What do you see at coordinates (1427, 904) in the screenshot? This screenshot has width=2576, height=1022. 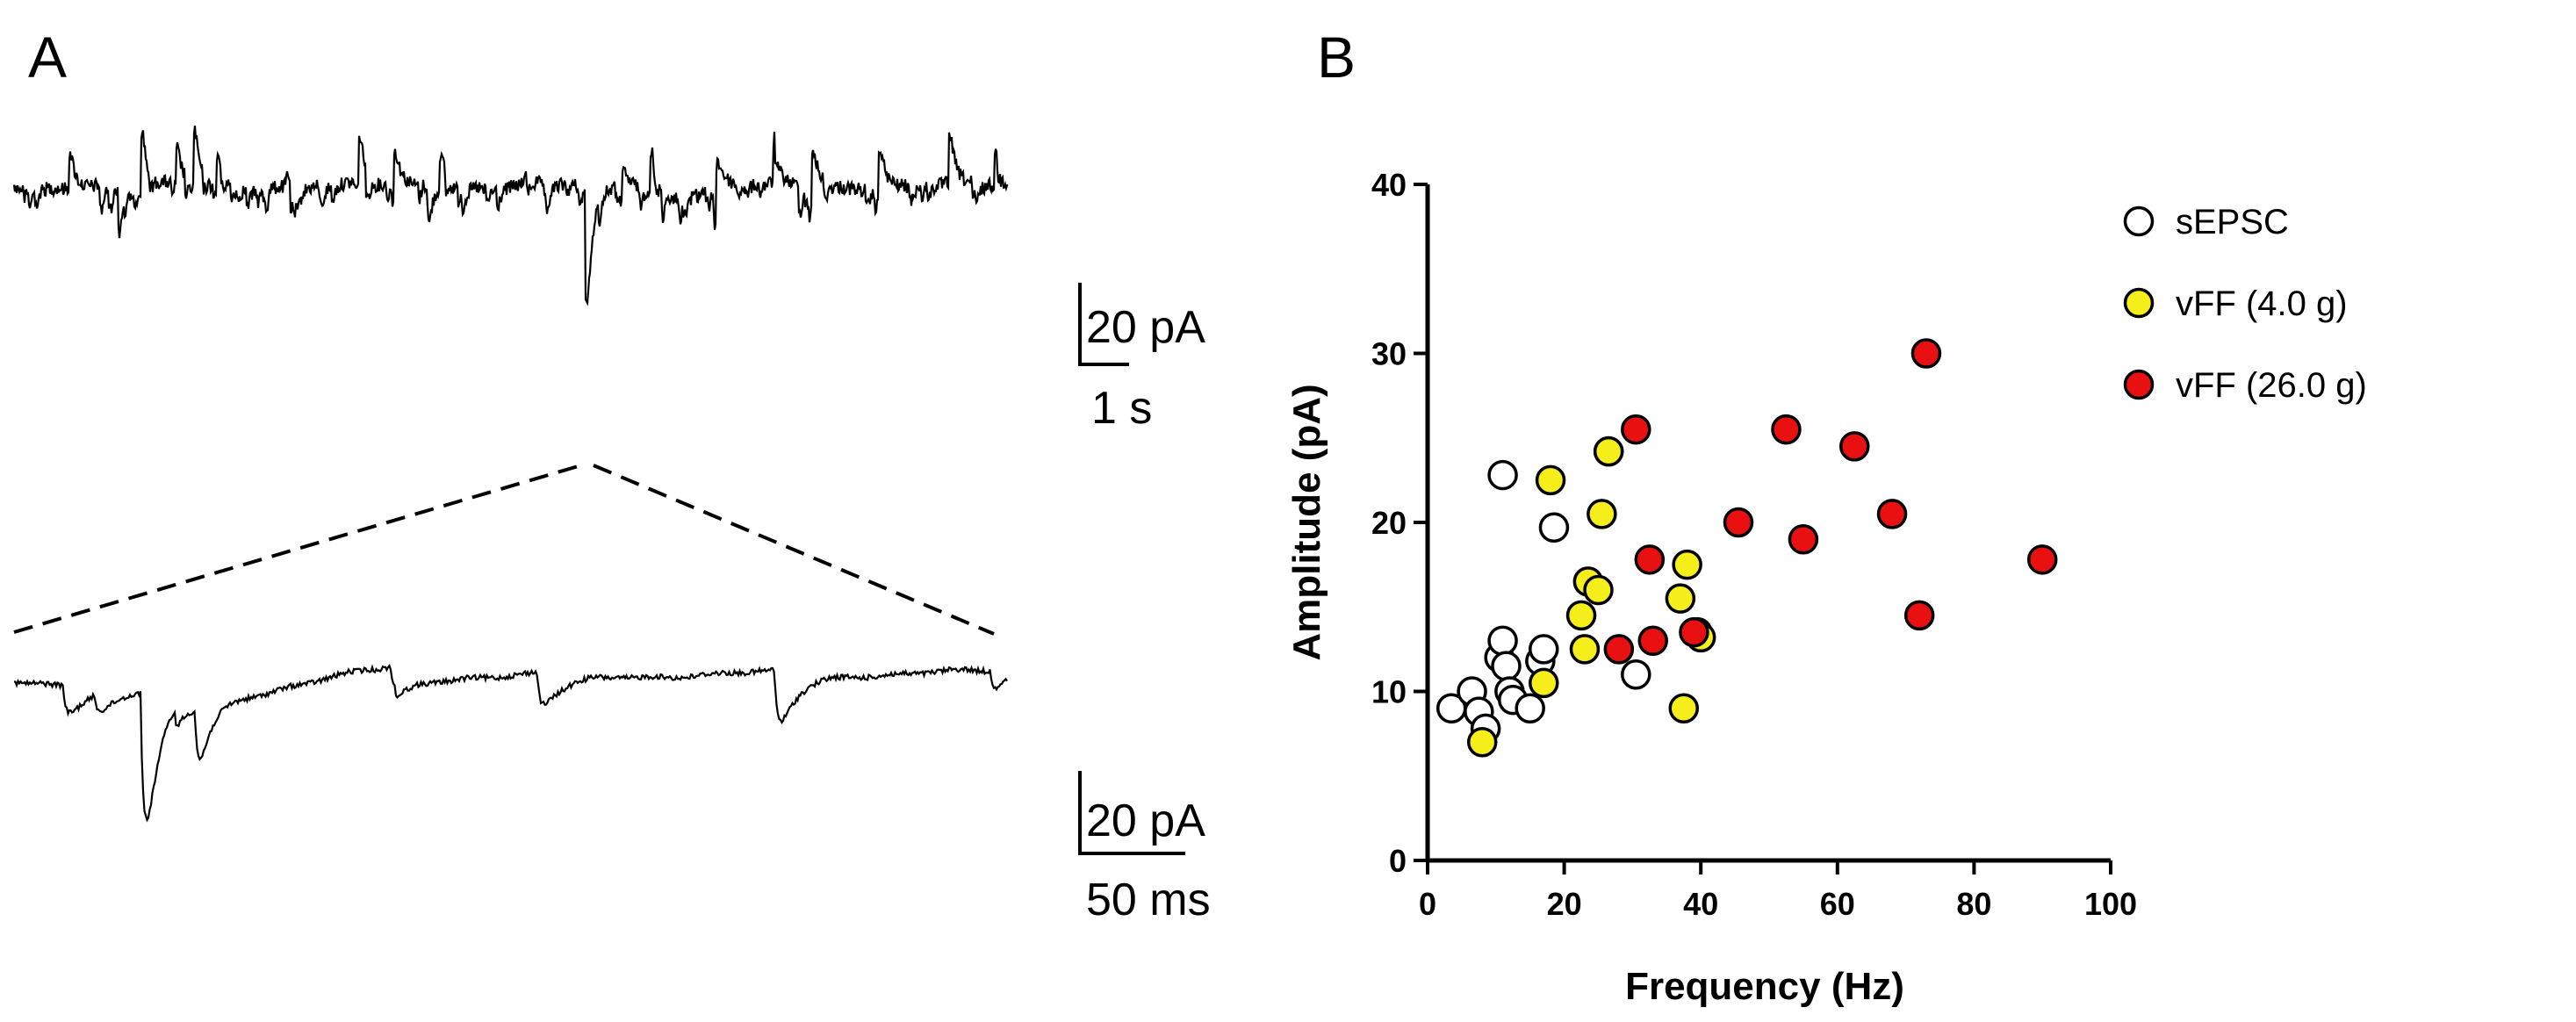 I see `x-tick-label: 0` at bounding box center [1427, 904].